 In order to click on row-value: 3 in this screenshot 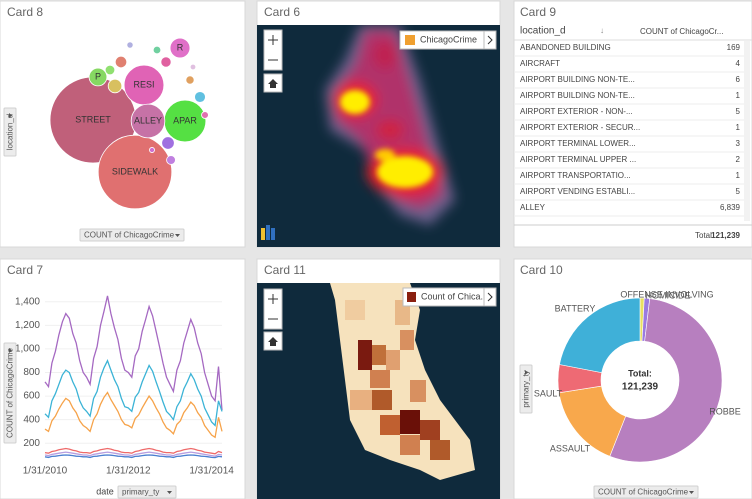, I will do `click(738, 143)`.